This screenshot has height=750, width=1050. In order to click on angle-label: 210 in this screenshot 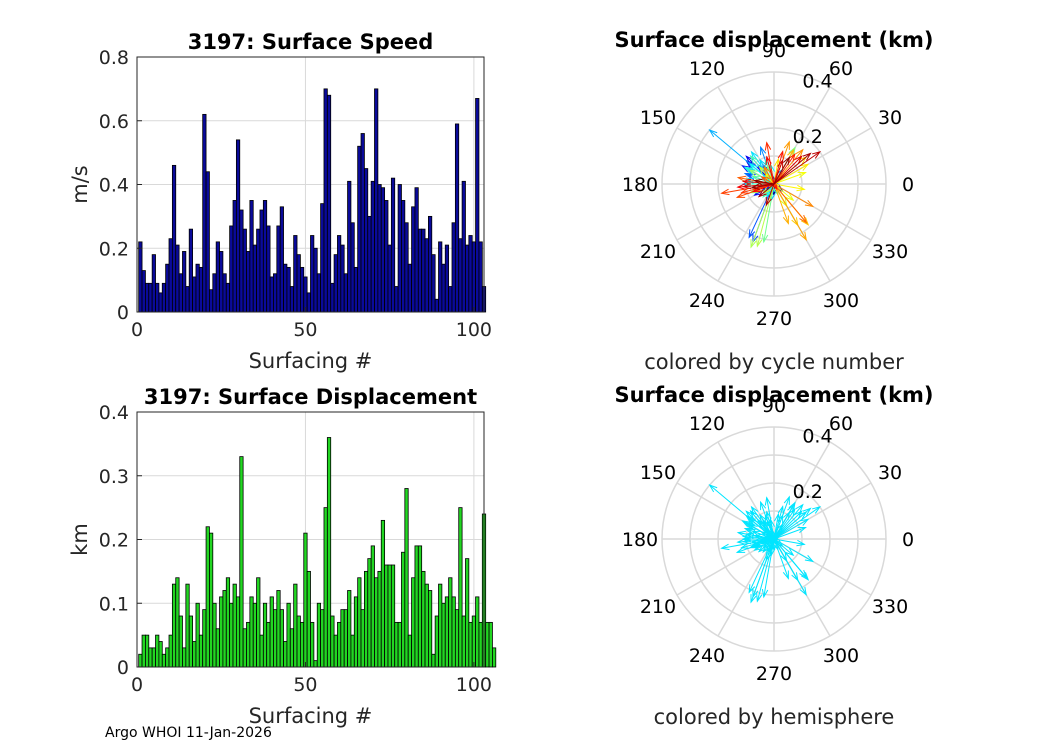, I will do `click(658, 607)`.